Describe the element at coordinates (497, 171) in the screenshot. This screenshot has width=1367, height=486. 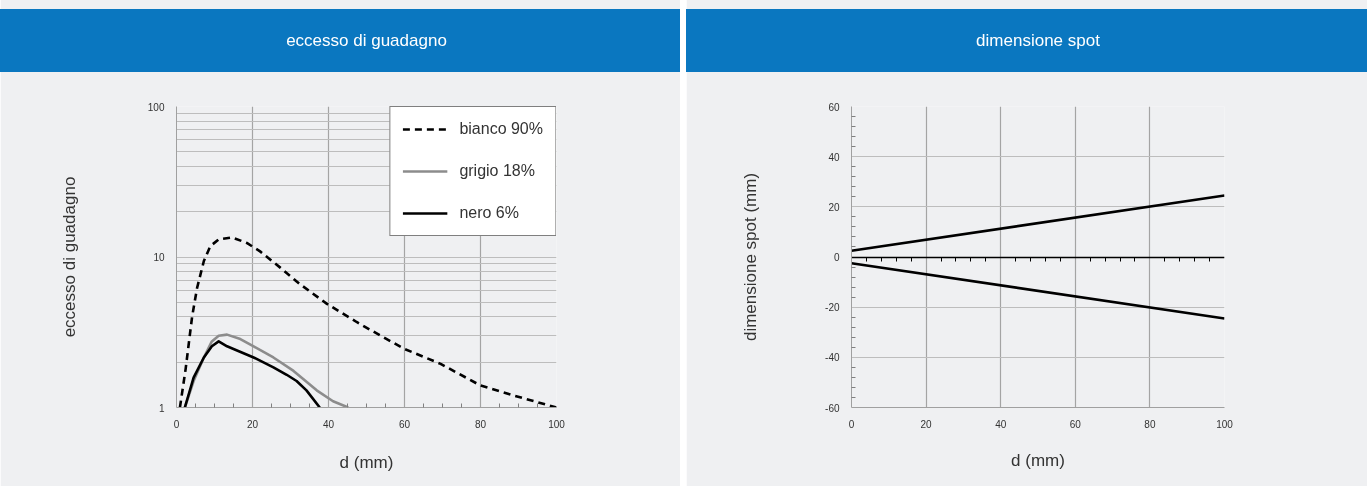
I see `legend-label: grigio 18%` at that location.